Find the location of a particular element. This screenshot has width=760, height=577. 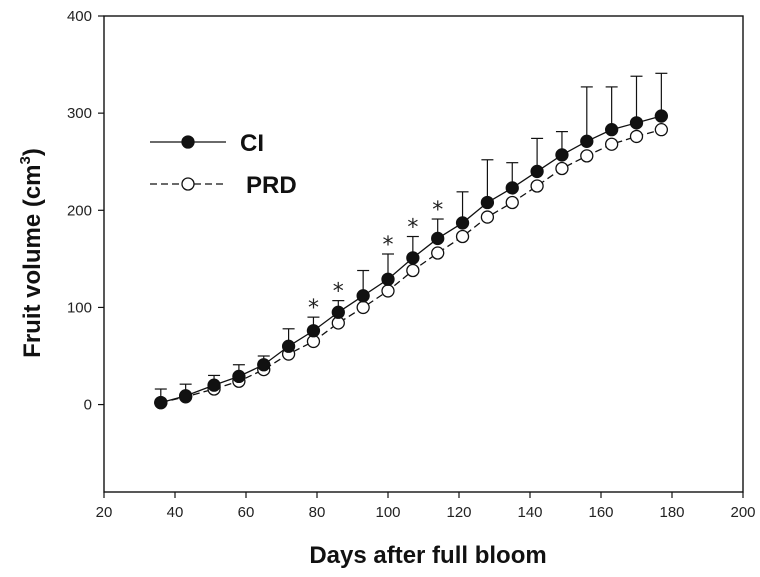

x-tick-label: 180 is located at coordinates (671, 512).